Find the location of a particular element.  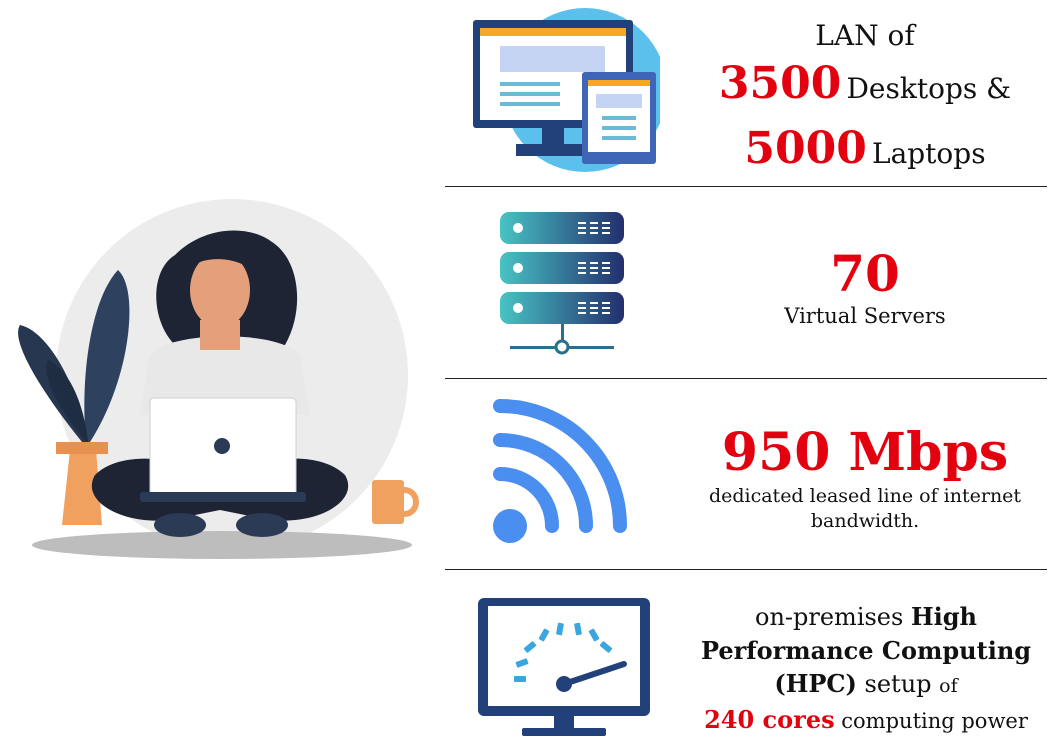

floor-shadow is located at coordinates (222, 545).